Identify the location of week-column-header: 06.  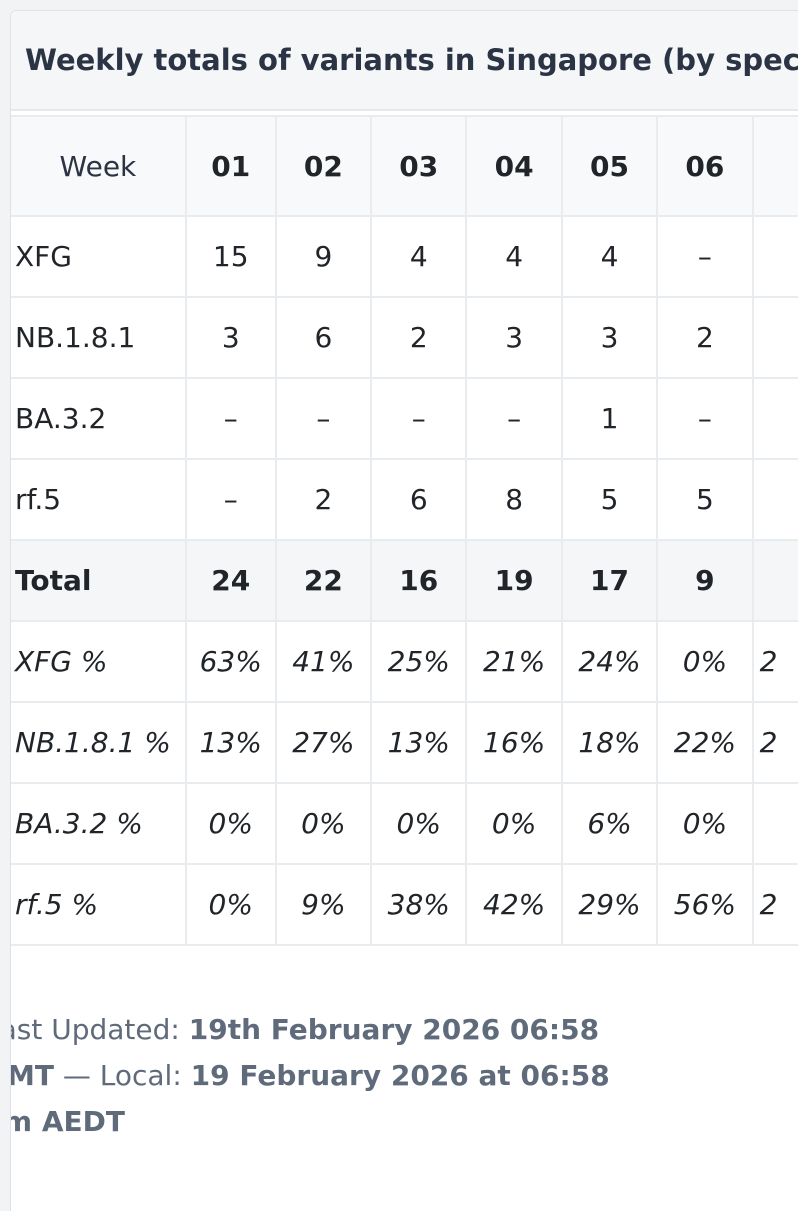
(705, 166).